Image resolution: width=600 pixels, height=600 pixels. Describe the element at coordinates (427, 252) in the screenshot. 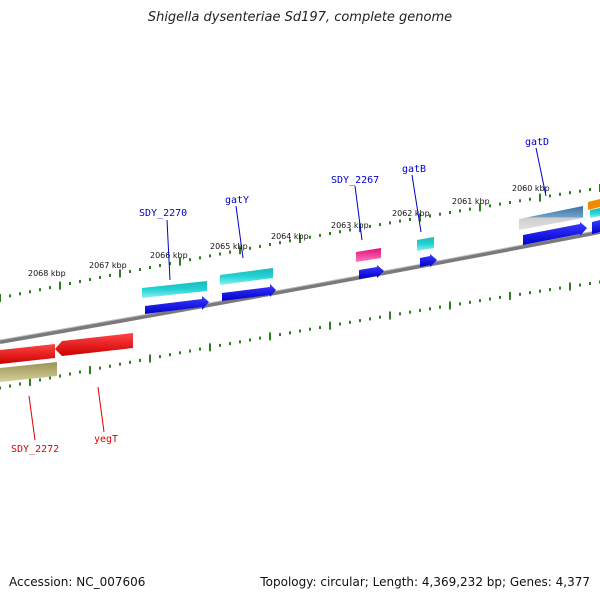

I see `feature-gatB` at that location.